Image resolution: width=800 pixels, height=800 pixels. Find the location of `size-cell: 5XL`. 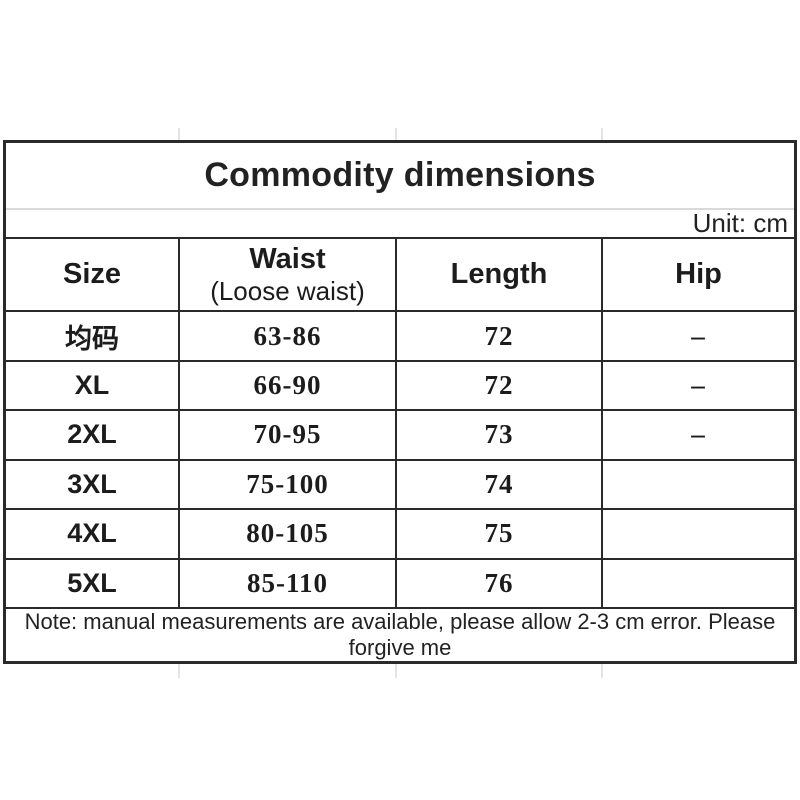

size-cell: 5XL is located at coordinates (93, 583).